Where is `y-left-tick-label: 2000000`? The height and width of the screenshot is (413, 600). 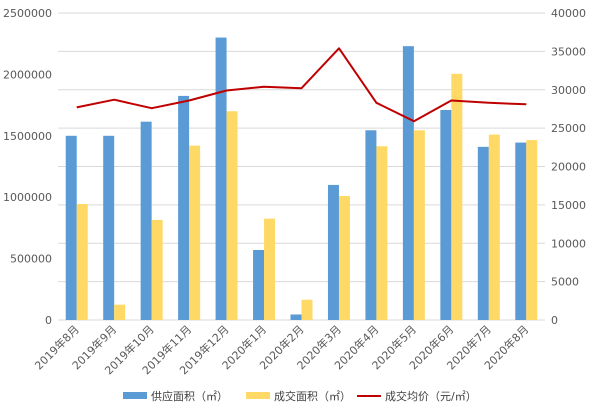
y-left-tick-label: 2000000 is located at coordinates (27, 74).